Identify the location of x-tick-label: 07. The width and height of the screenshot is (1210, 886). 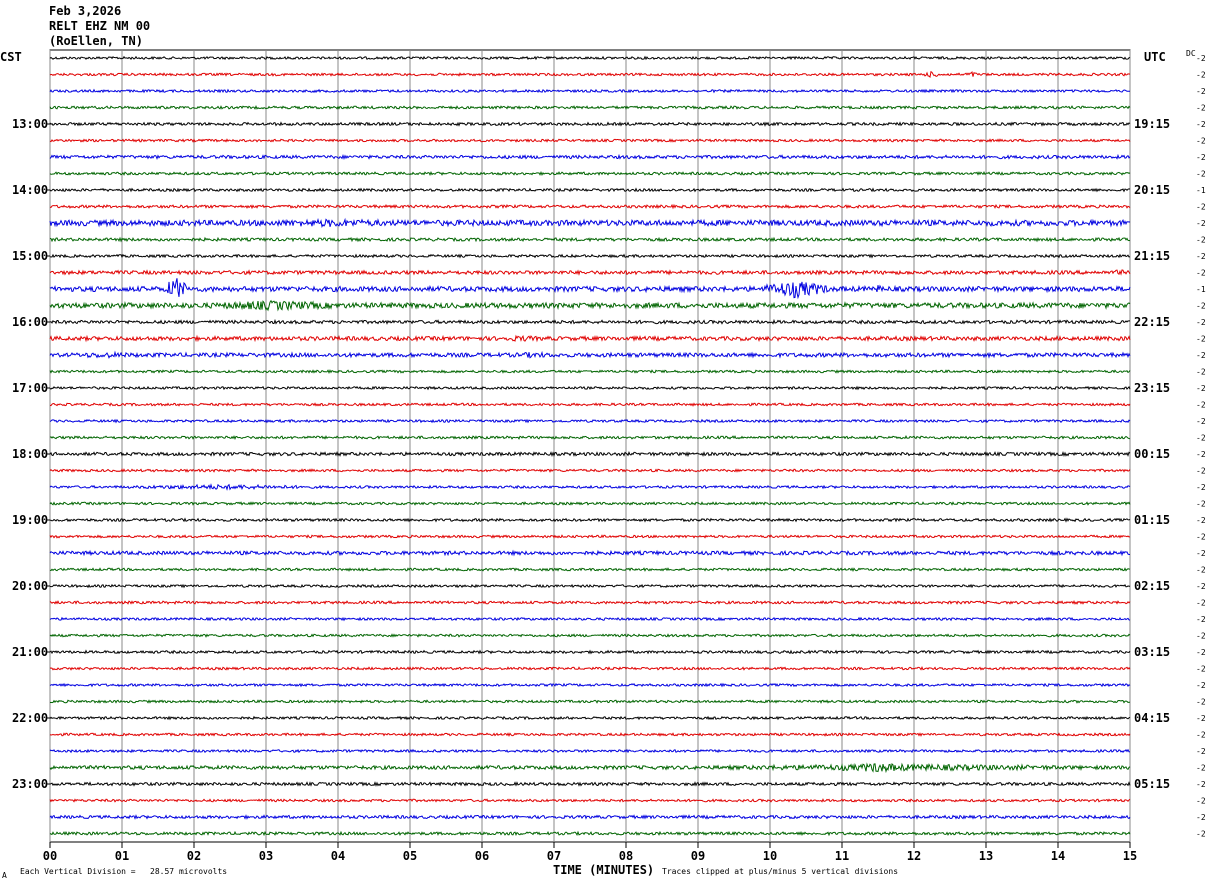
(554, 856).